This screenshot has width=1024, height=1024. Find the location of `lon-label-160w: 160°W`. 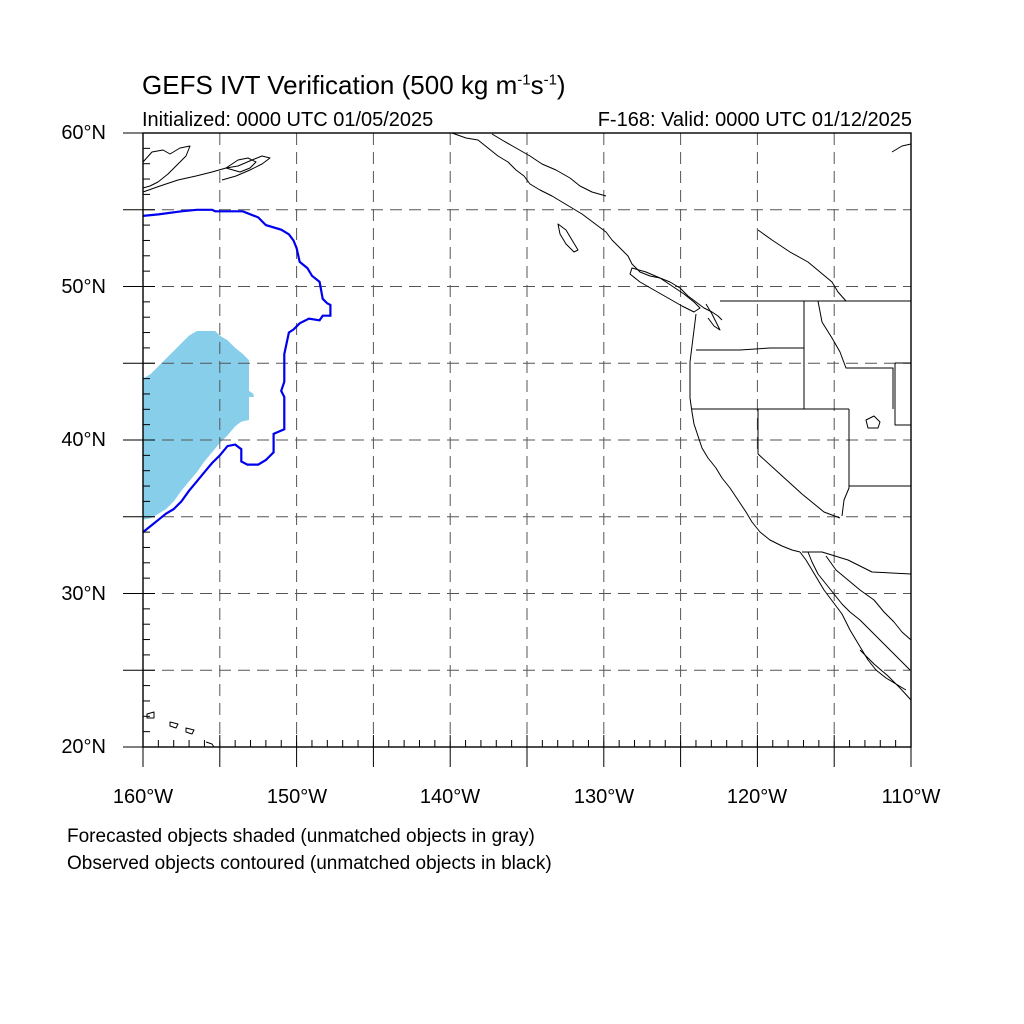

lon-label-160w: 160°W is located at coordinates (143, 797).